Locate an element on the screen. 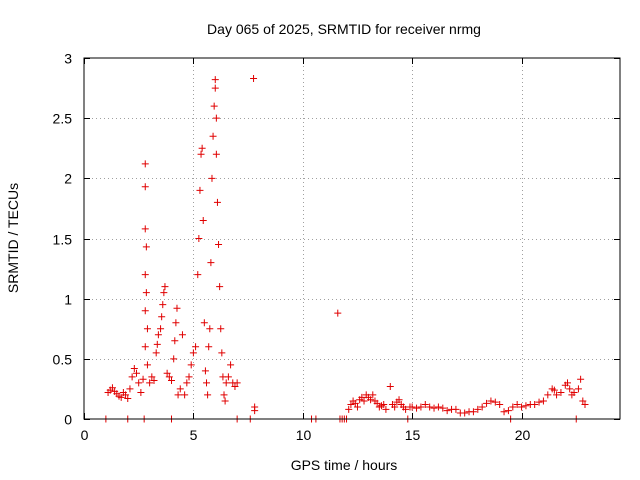  x-tick-label: 15 is located at coordinates (413, 435).